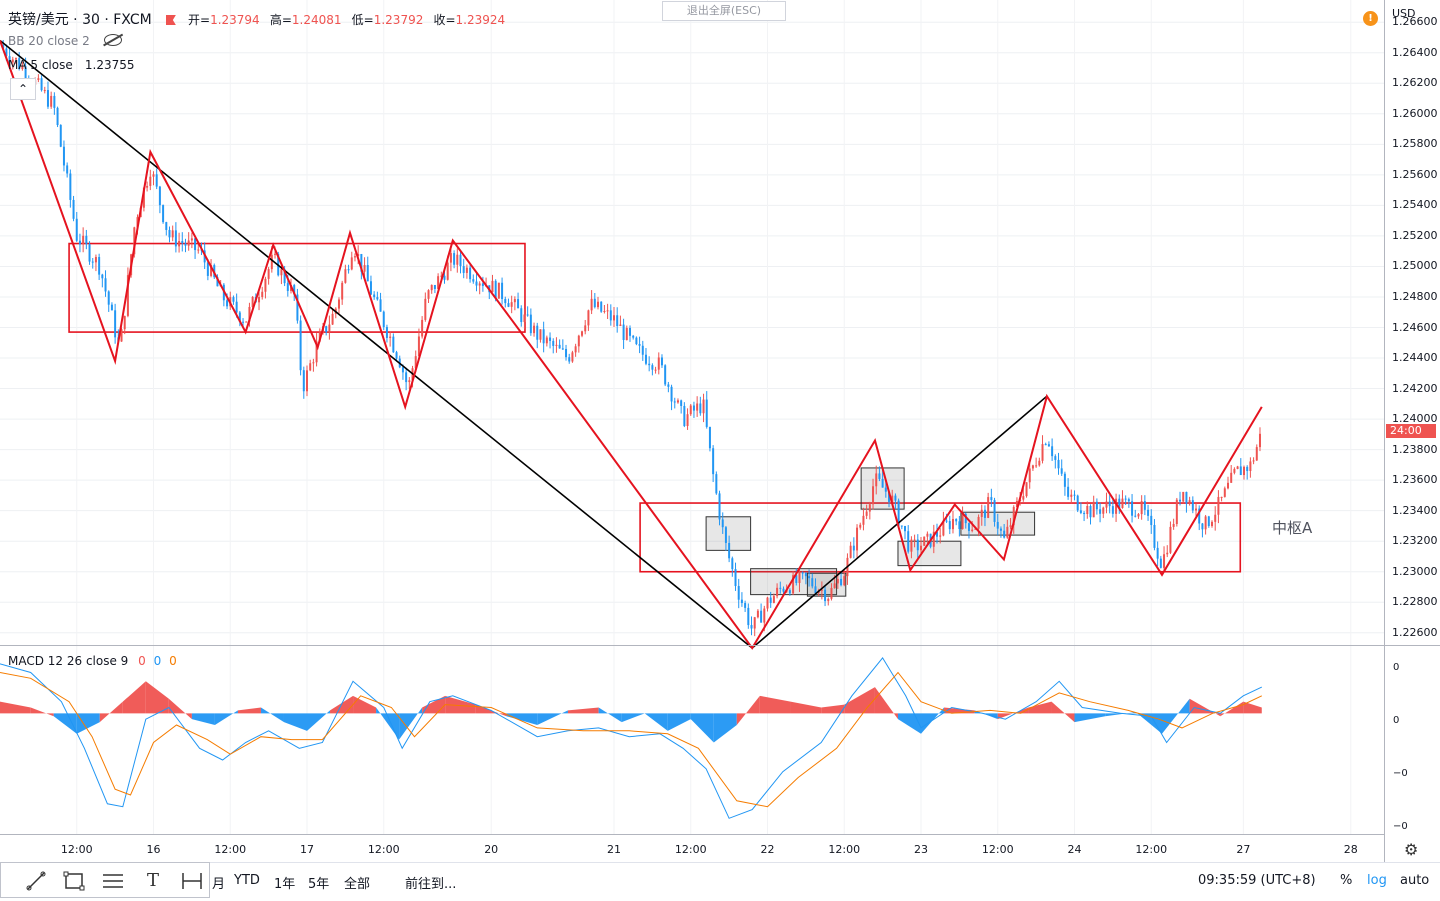 This screenshot has width=1440, height=901. I want to click on log-toggle: log, so click(1377, 880).